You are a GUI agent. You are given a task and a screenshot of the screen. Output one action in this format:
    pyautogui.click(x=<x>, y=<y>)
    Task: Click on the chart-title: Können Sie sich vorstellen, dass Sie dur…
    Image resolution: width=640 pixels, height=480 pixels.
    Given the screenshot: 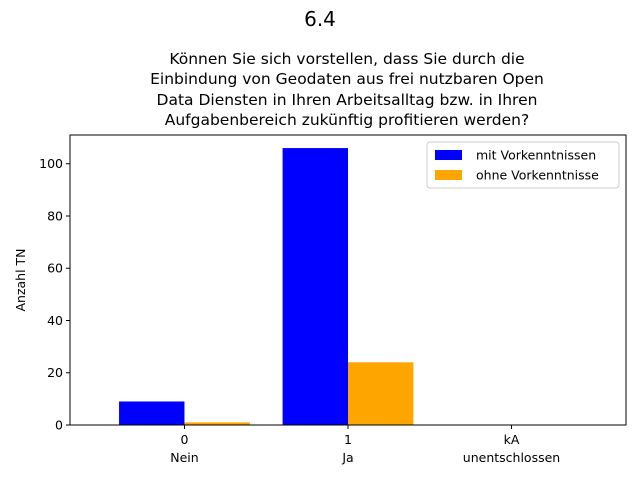 What is the action you would take?
    pyautogui.click(x=347, y=89)
    